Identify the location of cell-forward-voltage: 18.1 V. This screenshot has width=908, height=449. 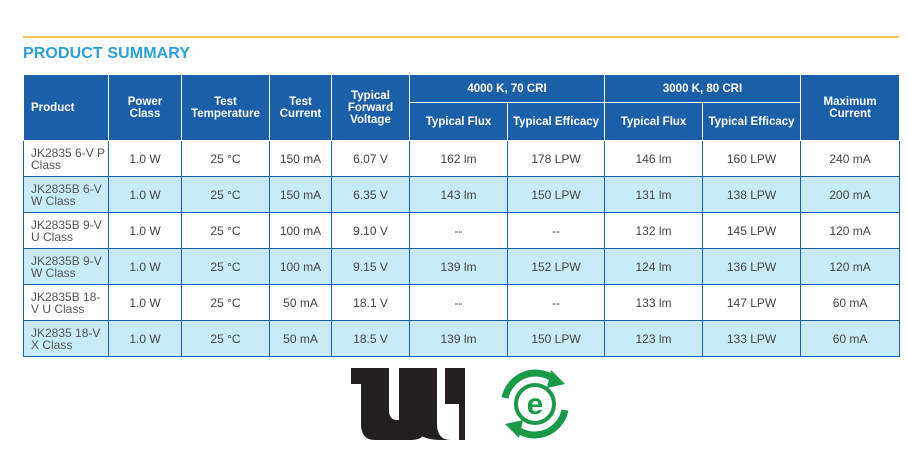
(370, 302).